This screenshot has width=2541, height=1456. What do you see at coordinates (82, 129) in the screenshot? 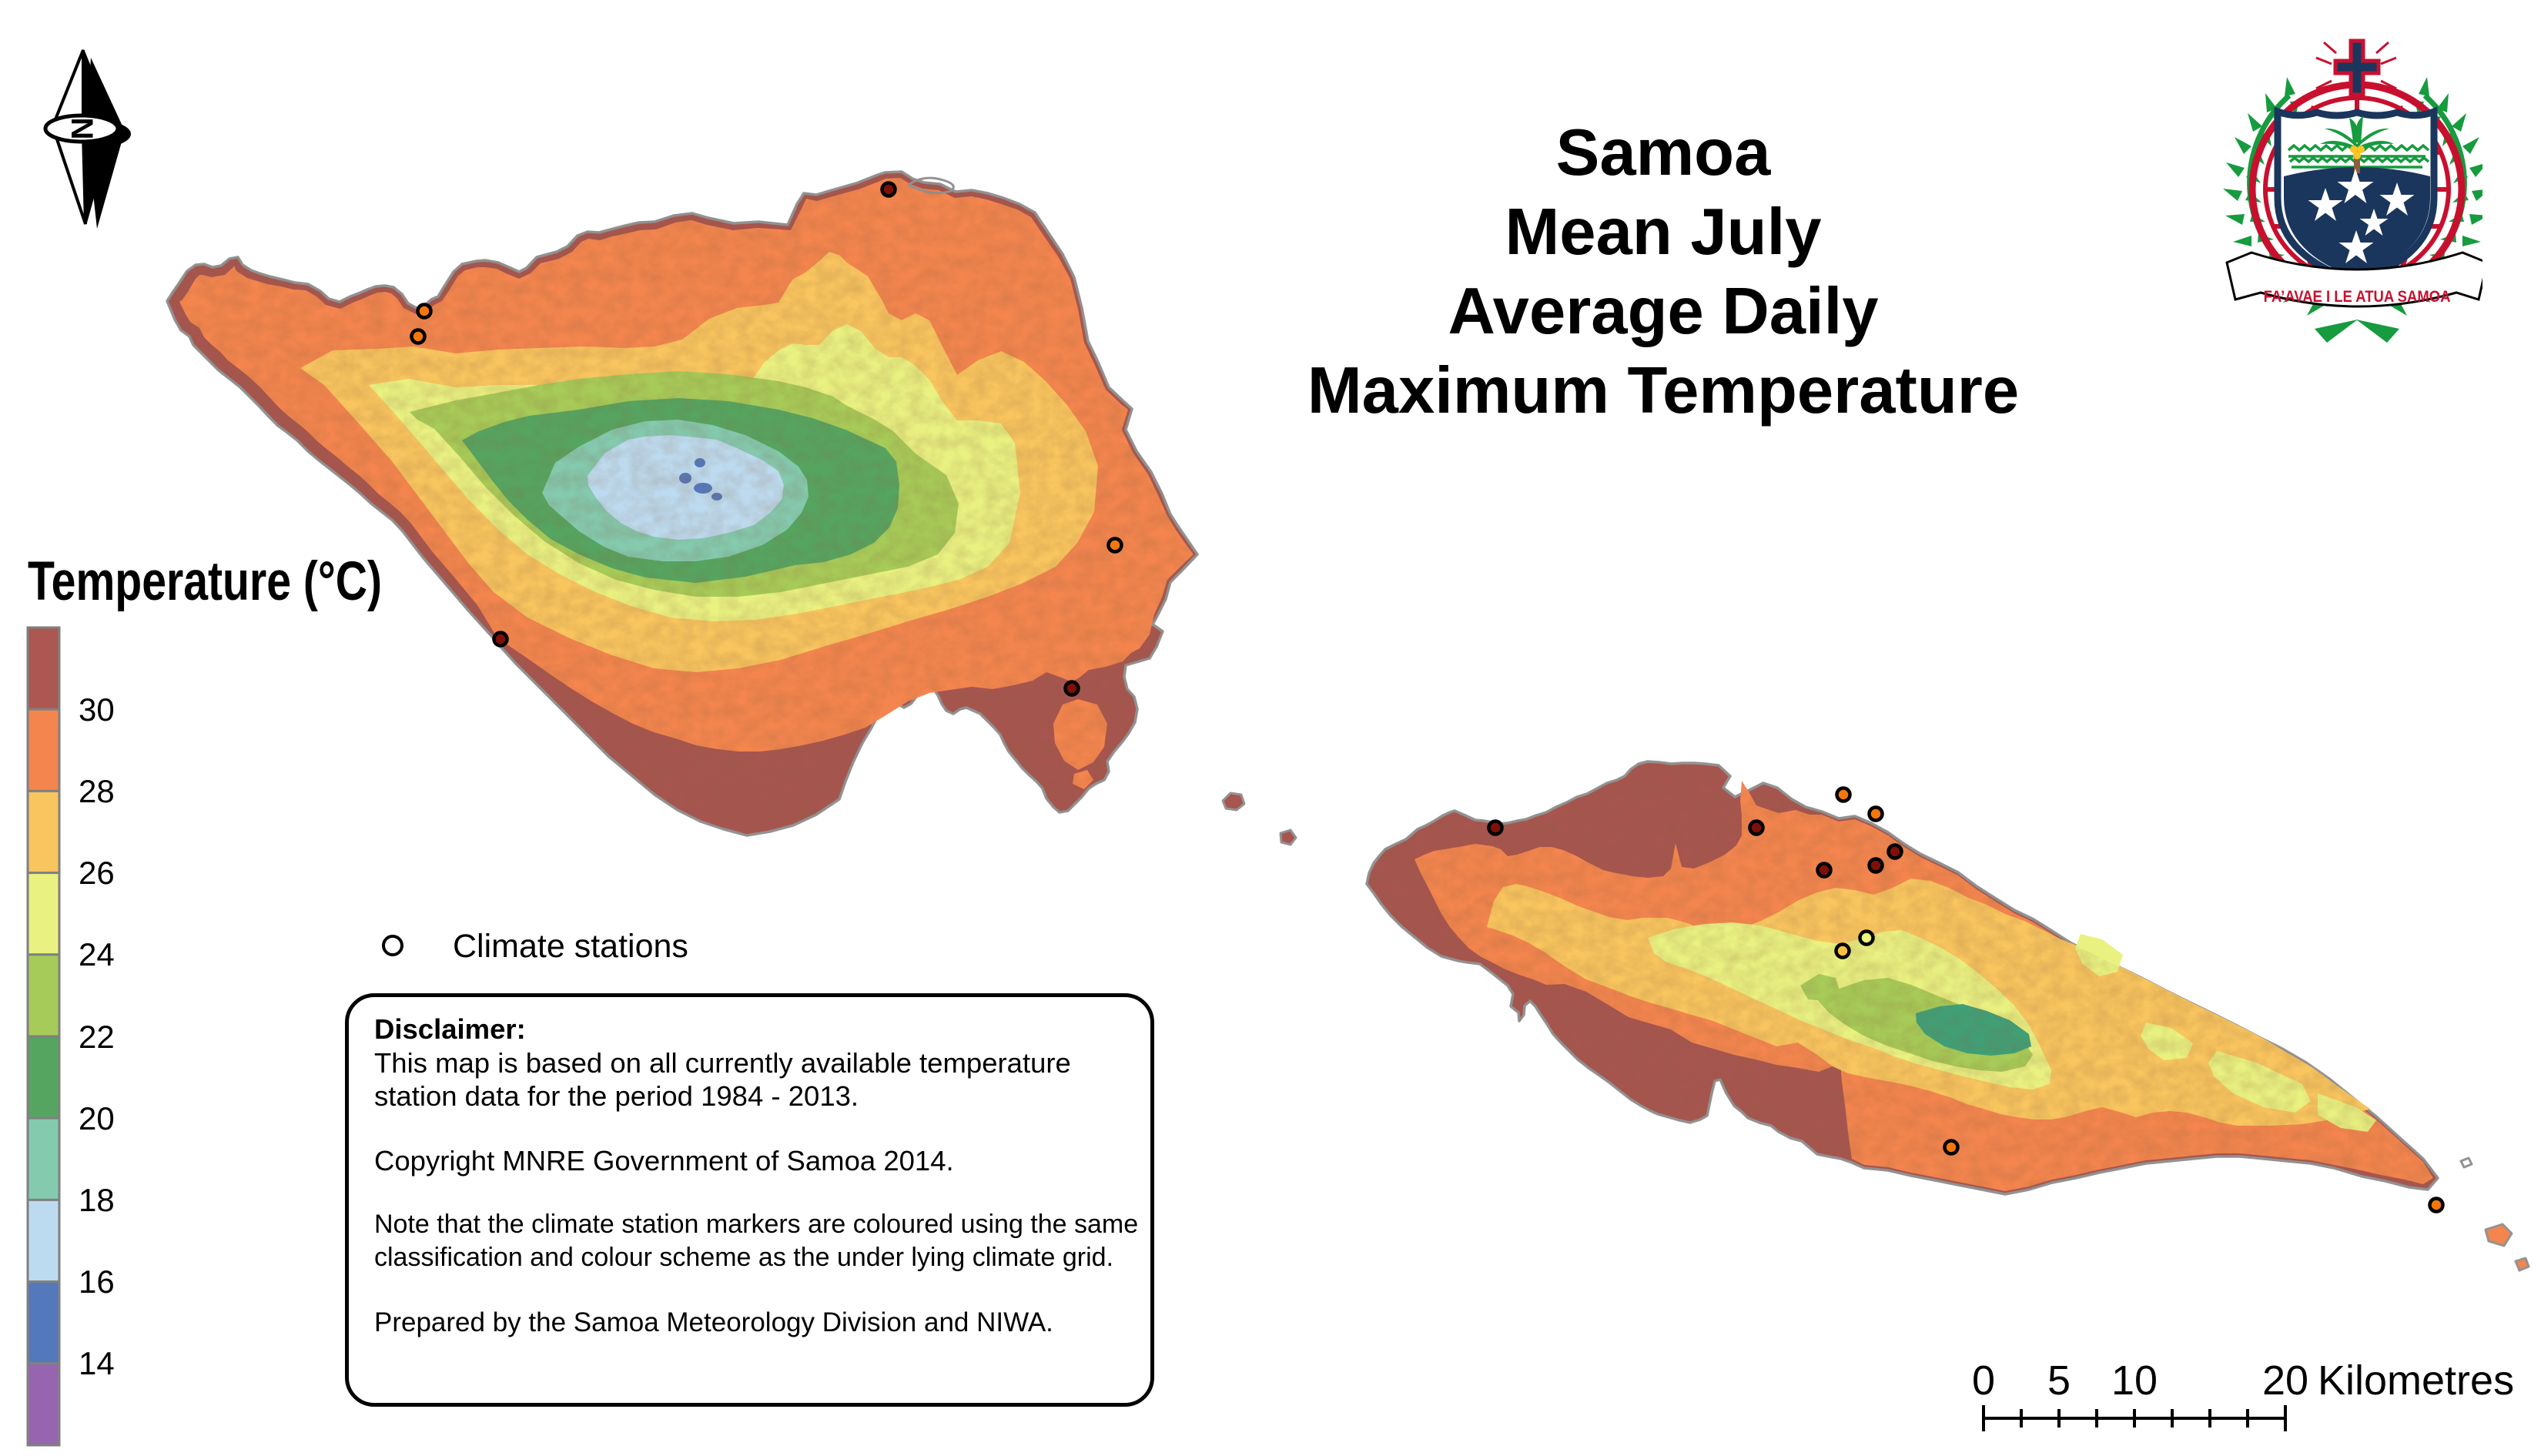
I see `svg-text: N` at bounding box center [82, 129].